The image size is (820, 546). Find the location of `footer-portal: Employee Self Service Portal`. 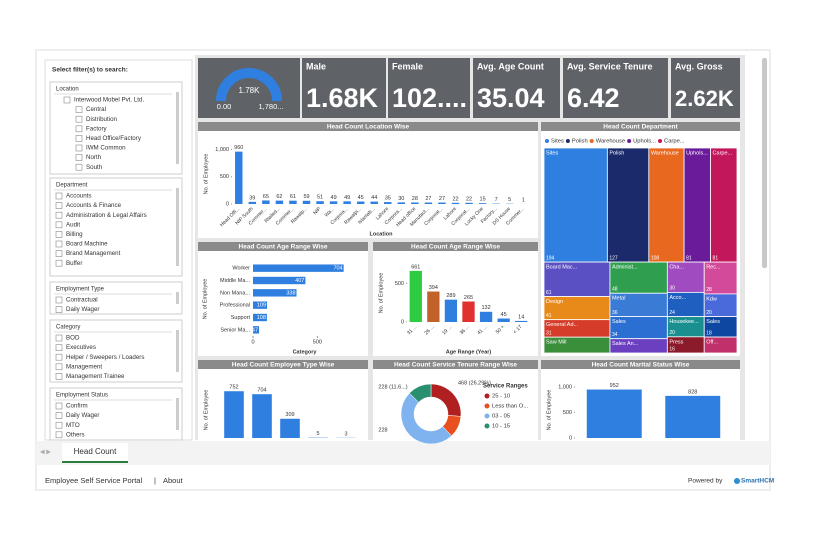

footer-portal: Employee Self Service Portal is located at coordinates (93, 480).